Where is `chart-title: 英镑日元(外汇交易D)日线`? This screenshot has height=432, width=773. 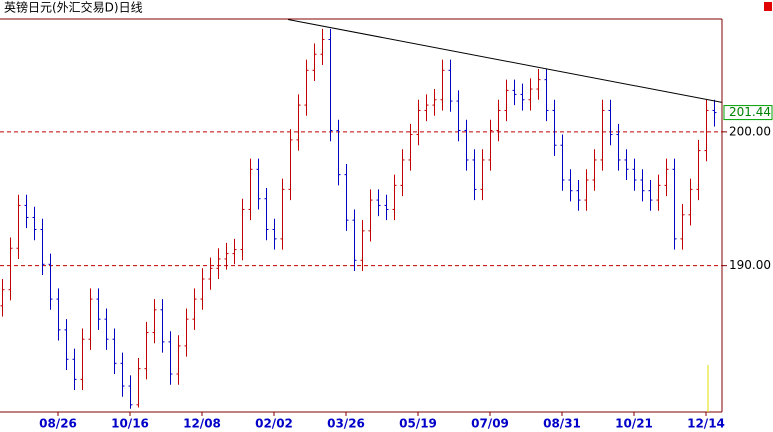
chart-title: 英镑日元(外汇交易D)日线 is located at coordinates (73, 7).